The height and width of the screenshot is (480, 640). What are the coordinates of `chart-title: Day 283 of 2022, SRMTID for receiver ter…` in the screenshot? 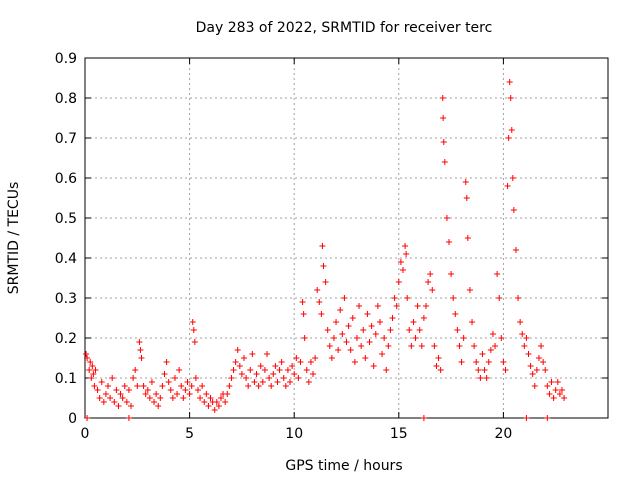 It's located at (344, 28).